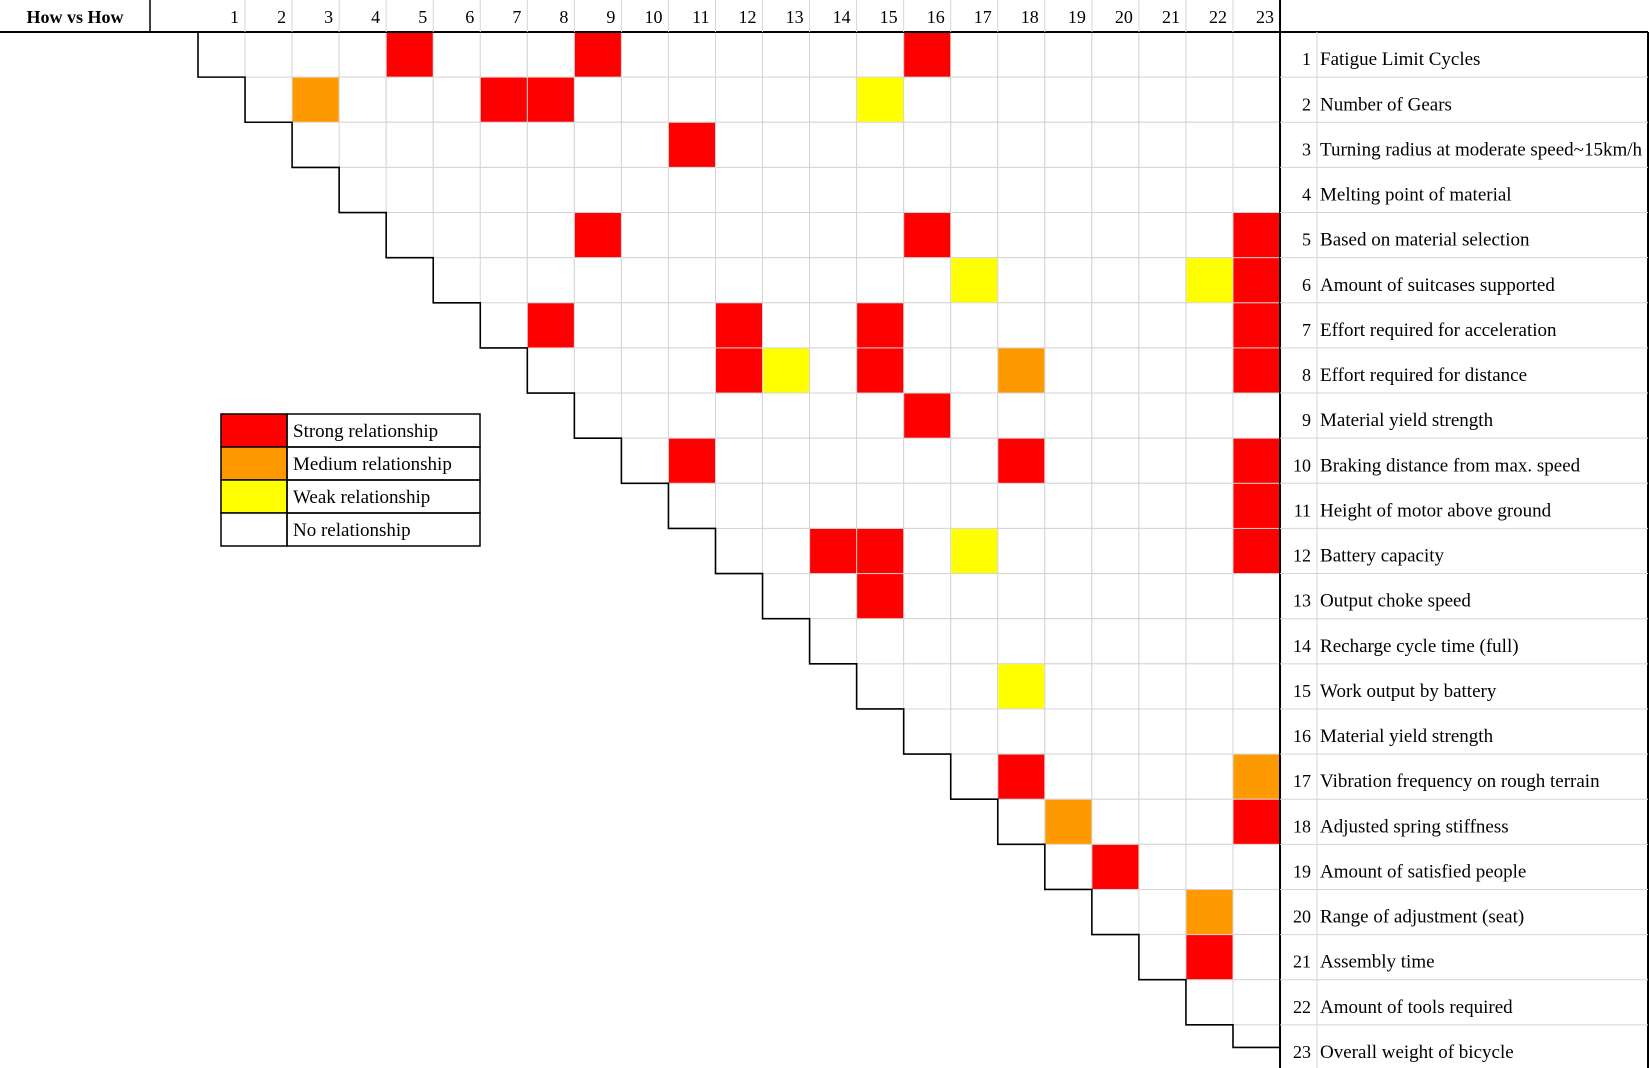  I want to click on relationship-cell-r19-c20-strong, so click(1115, 866).